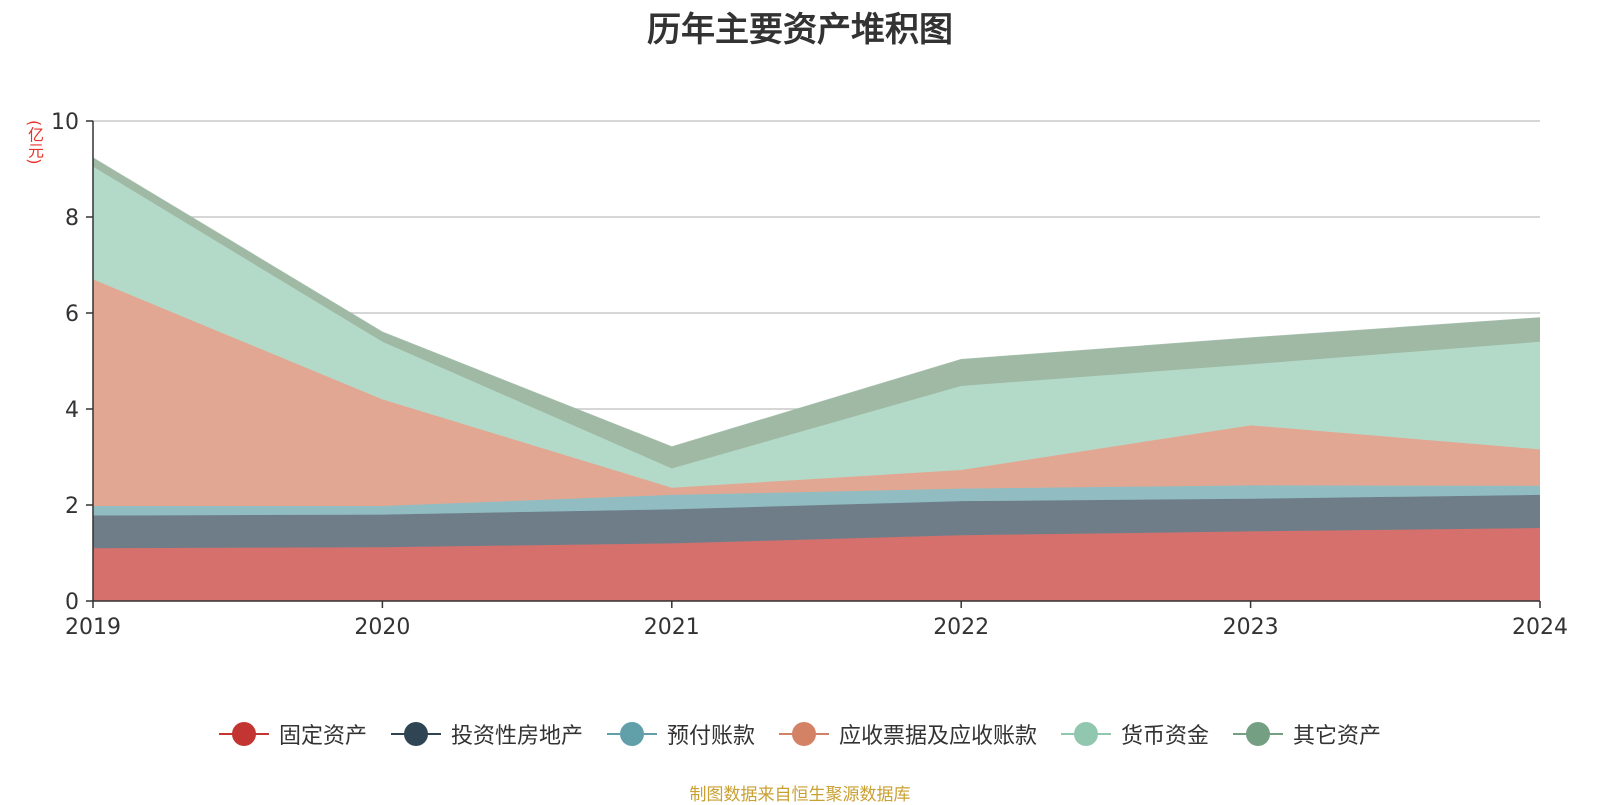 The image size is (1600, 805). I want to click on legend-item: 应收票据及应收账款, so click(908, 734).